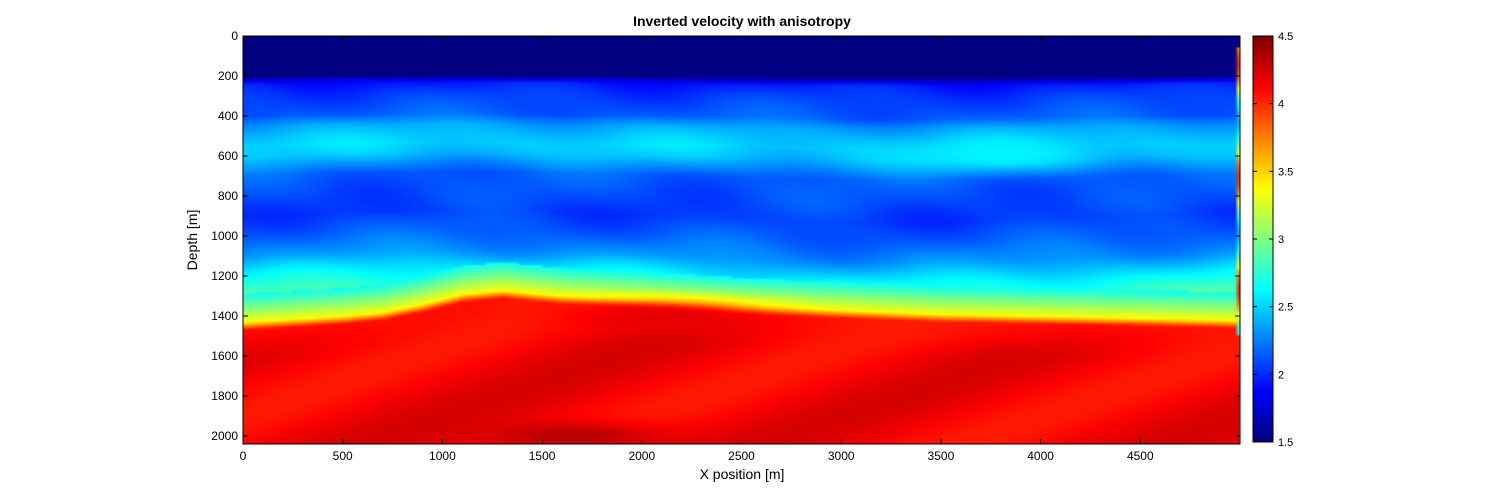  What do you see at coordinates (224, 436) in the screenshot?
I see `y-tick-label: 2000` at bounding box center [224, 436].